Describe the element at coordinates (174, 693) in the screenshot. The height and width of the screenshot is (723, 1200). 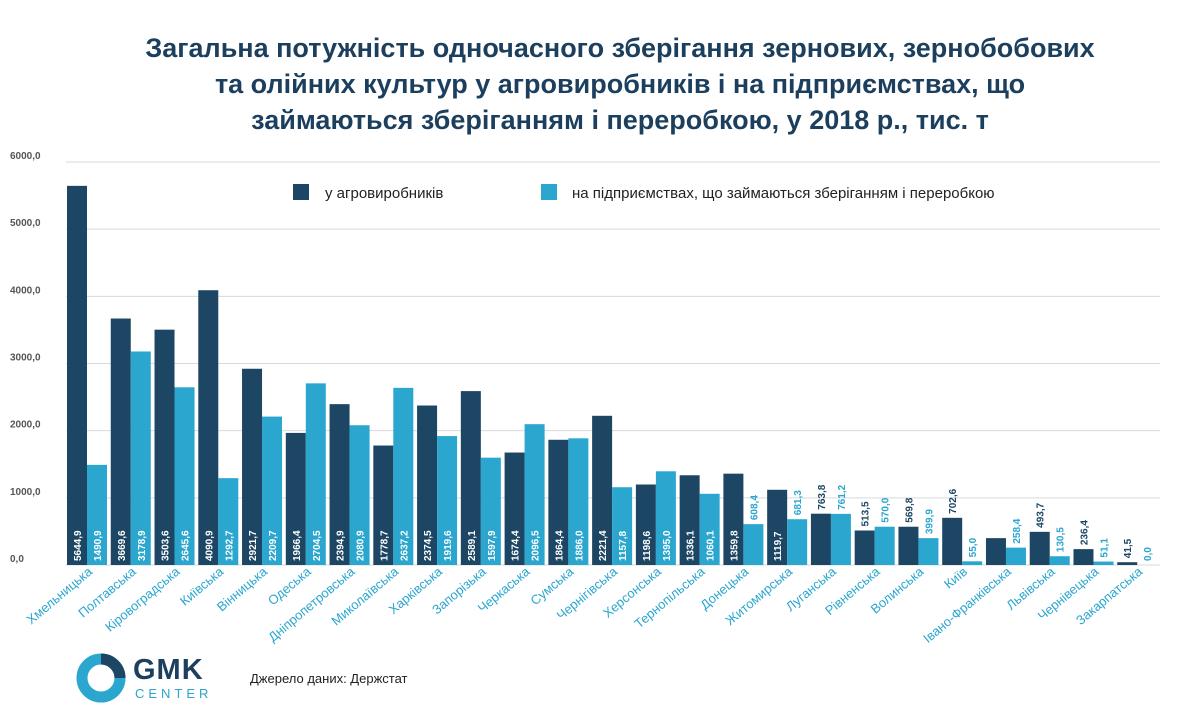
I see `logo-sub: CENTER` at that location.